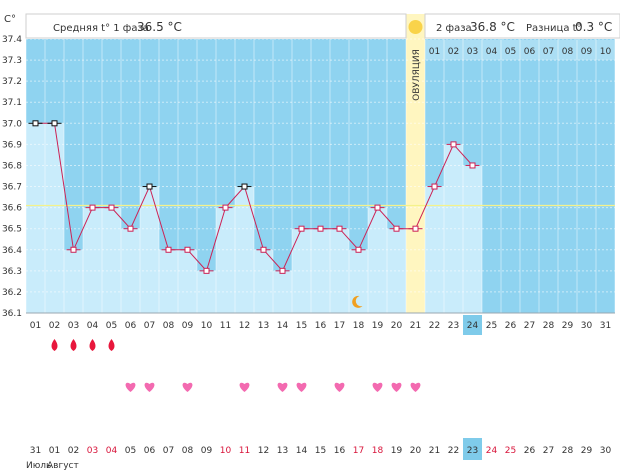 Image resolution: width=620 pixels, height=471 pixels. I want to click on date-label: 23, so click(472, 451).